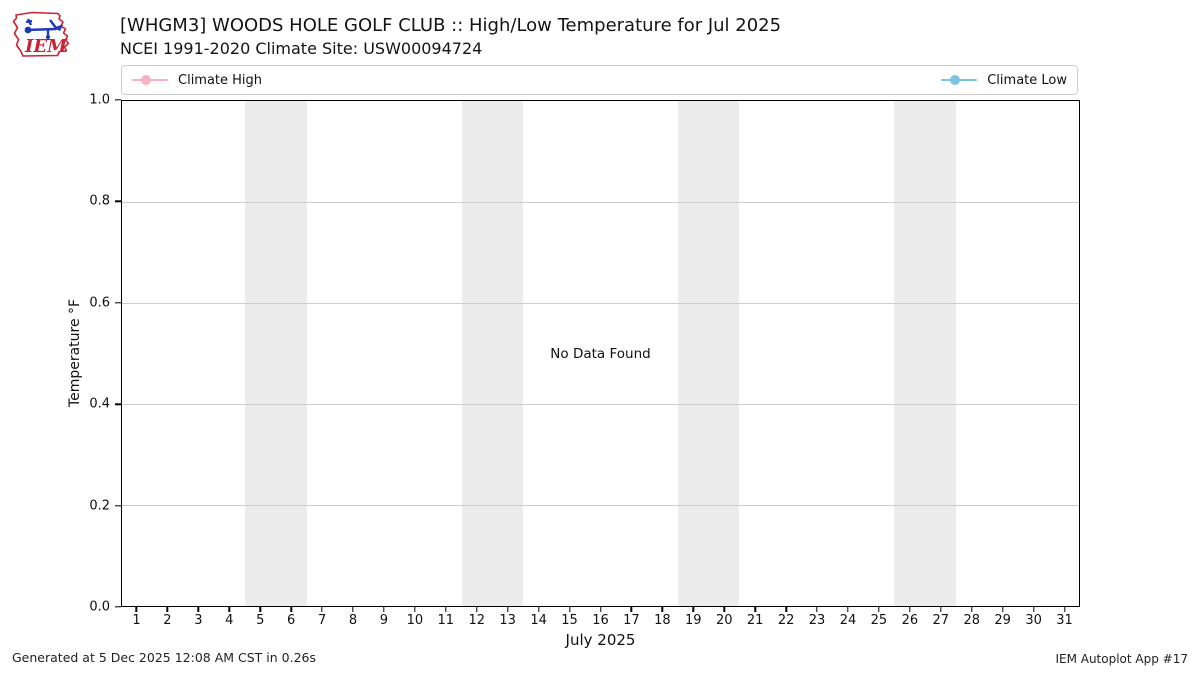 This screenshot has height=675, width=1200. What do you see at coordinates (1064, 620) in the screenshot?
I see `x-tick-label: 31` at bounding box center [1064, 620].